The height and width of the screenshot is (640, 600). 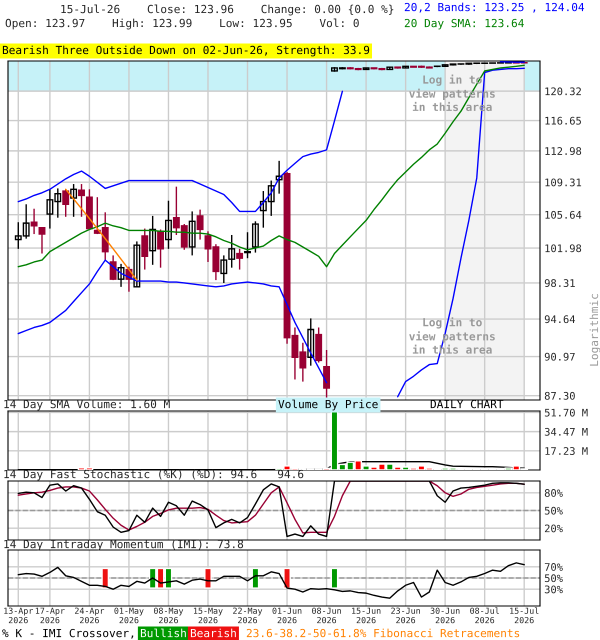 What do you see at coordinates (328, 405) in the screenshot?
I see `annotation: Volume By Price` at bounding box center [328, 405].